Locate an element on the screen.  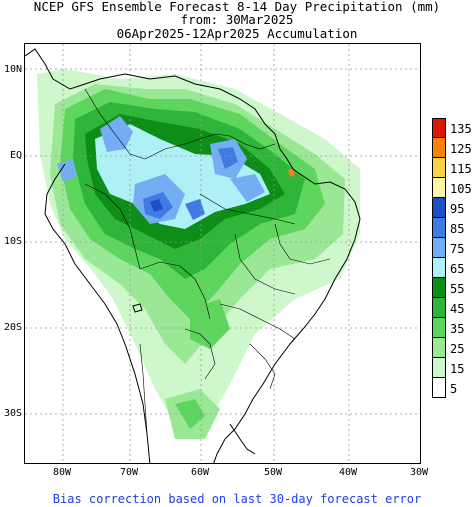
lat-label-20s: 20S is located at coordinates (12, 327).